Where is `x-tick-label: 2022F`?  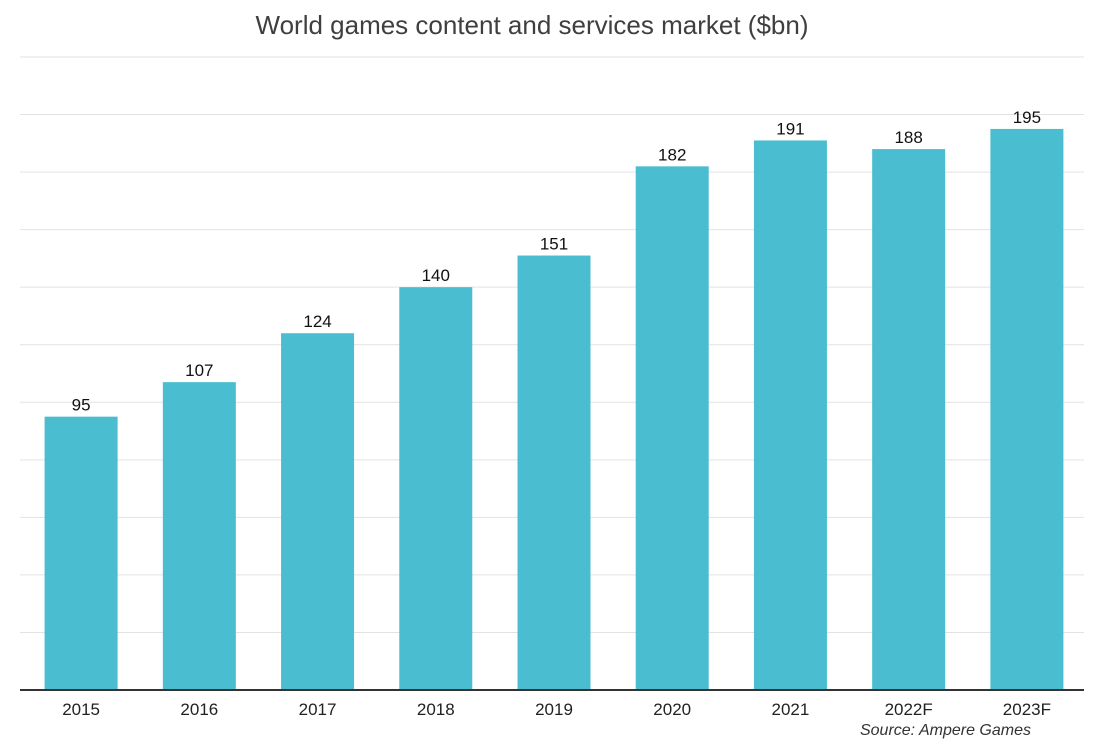 x-tick-label: 2022F is located at coordinates (909, 709).